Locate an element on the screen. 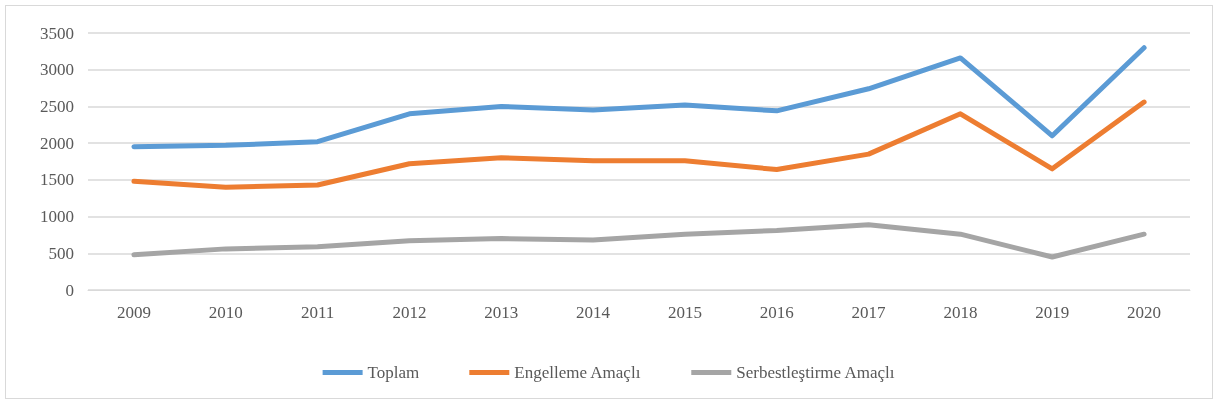 The height and width of the screenshot is (406, 1220). legend-label: Engelleme Amaçlı is located at coordinates (577, 372).